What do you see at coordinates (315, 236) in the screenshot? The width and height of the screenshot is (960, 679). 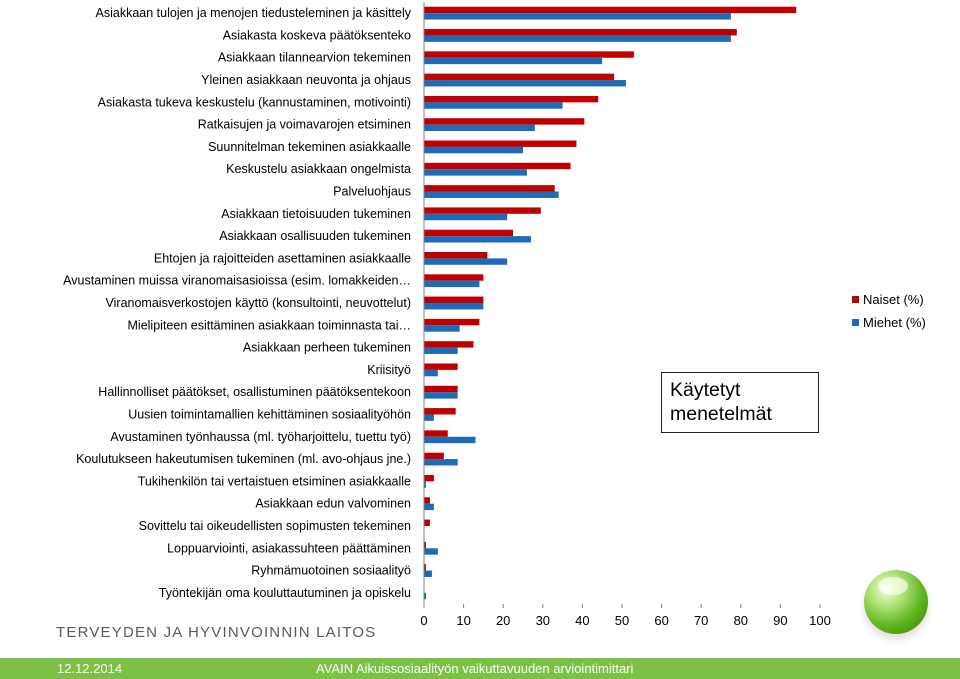 I see `category-label: Asiakkaan osallisuuden tukeminen` at bounding box center [315, 236].